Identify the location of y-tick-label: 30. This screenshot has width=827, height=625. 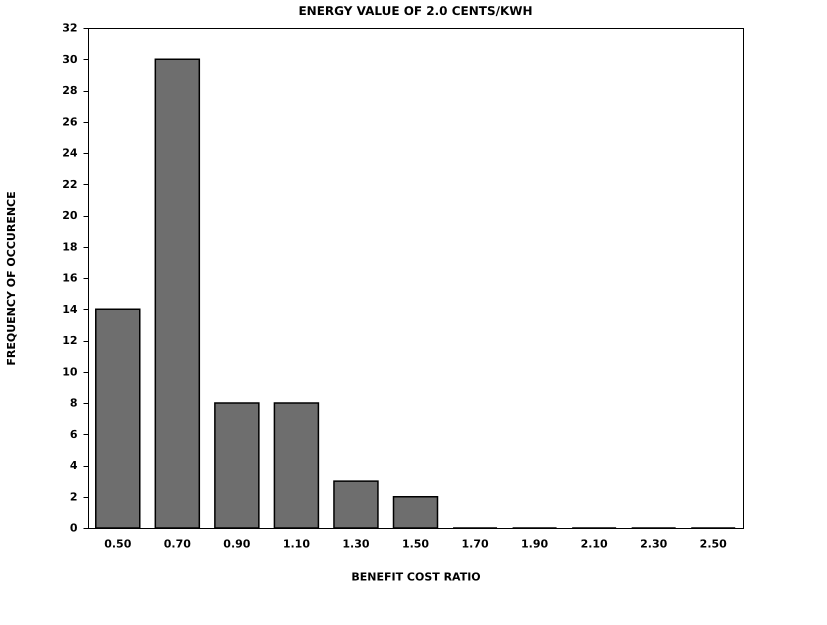
(70, 59).